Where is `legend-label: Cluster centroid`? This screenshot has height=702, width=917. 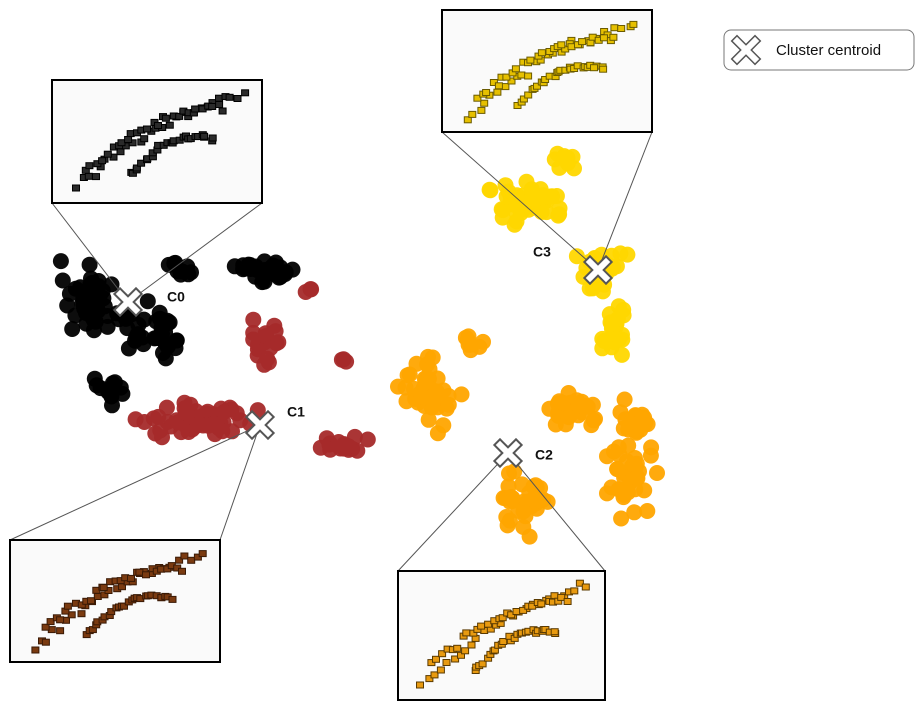
legend-label: Cluster centroid is located at coordinates (828, 50).